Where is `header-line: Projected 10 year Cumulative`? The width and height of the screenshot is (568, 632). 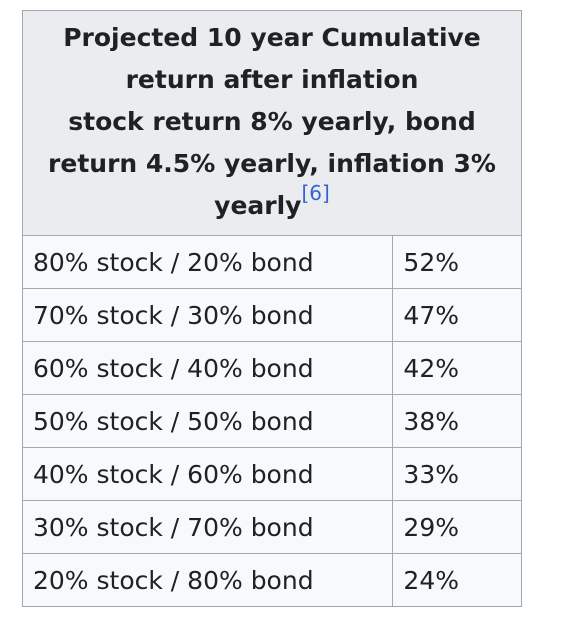
header-line: Projected 10 year Cumulative is located at coordinates (272, 37).